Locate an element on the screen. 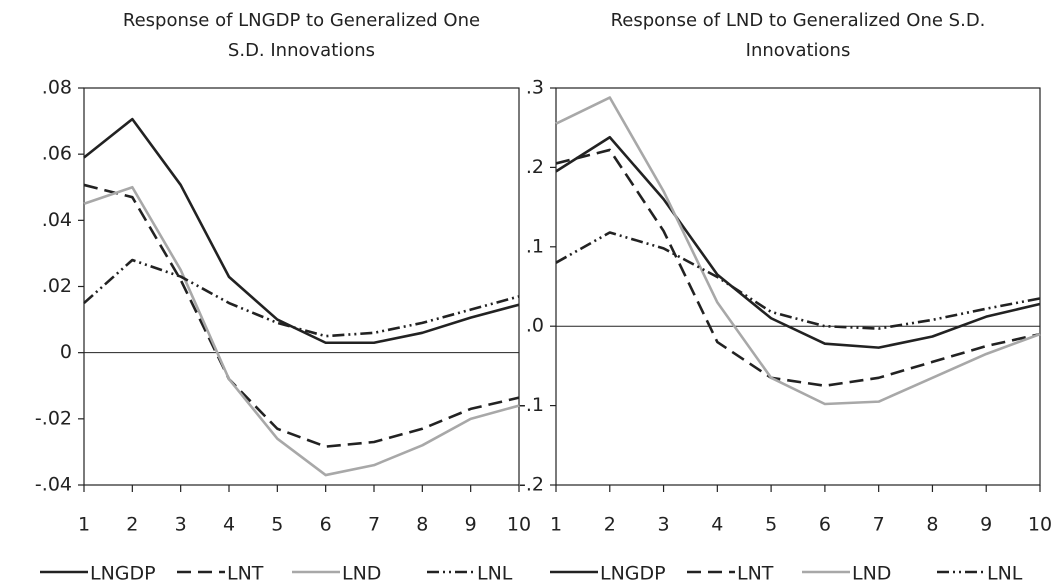 This screenshot has width=1054, height=585. y-tick-label: .3 is located at coordinates (535, 88).